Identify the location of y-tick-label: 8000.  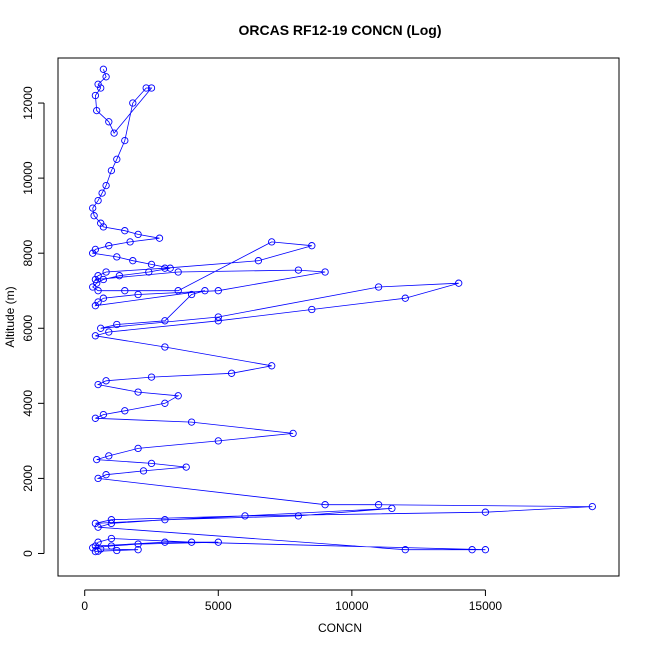
(28, 253).